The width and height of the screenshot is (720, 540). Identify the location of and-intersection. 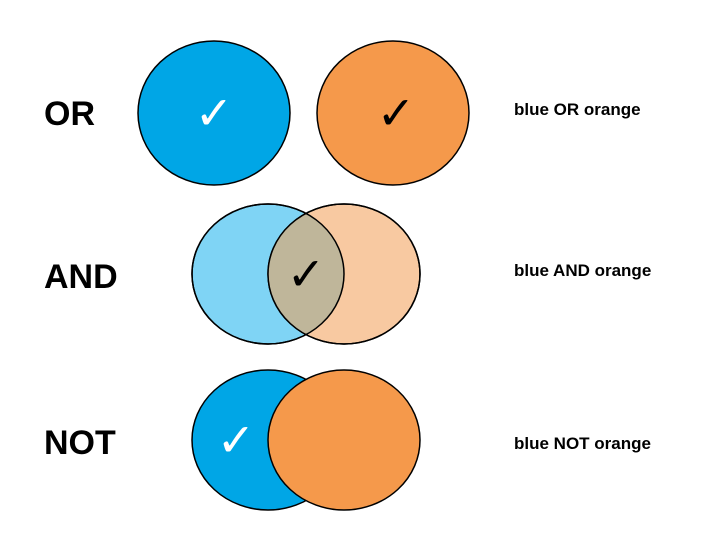
(306, 274).